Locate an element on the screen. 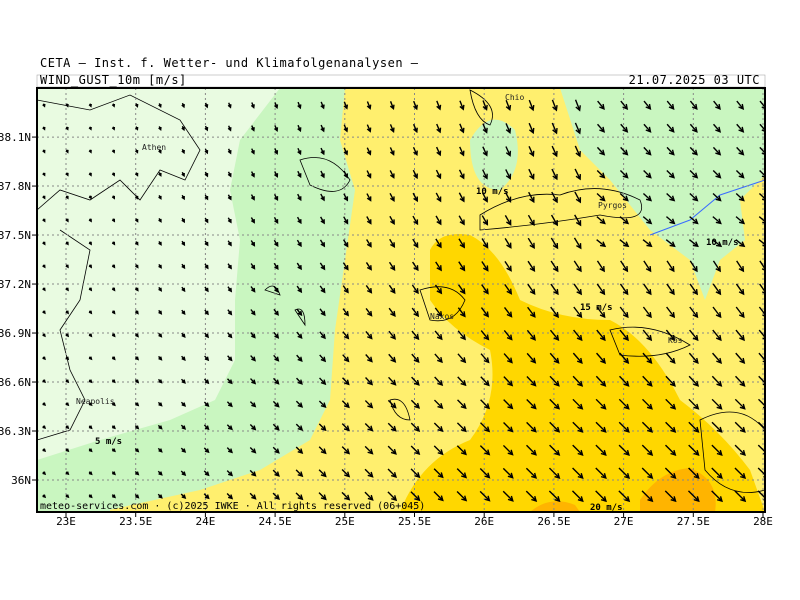 Image resolution: width=800 pixels, height=600 pixels. lat-tick-label: 38.1N is located at coordinates (15, 137).